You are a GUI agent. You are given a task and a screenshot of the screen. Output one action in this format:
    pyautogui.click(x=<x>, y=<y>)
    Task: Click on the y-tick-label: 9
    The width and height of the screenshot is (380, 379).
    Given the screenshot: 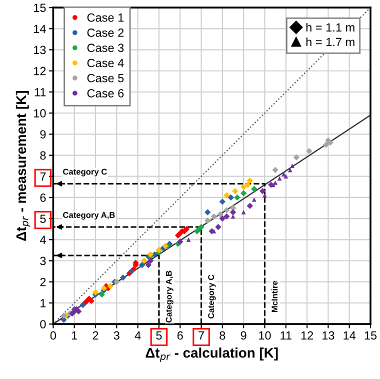 What is the action you would take?
    pyautogui.click(x=43, y=134)
    